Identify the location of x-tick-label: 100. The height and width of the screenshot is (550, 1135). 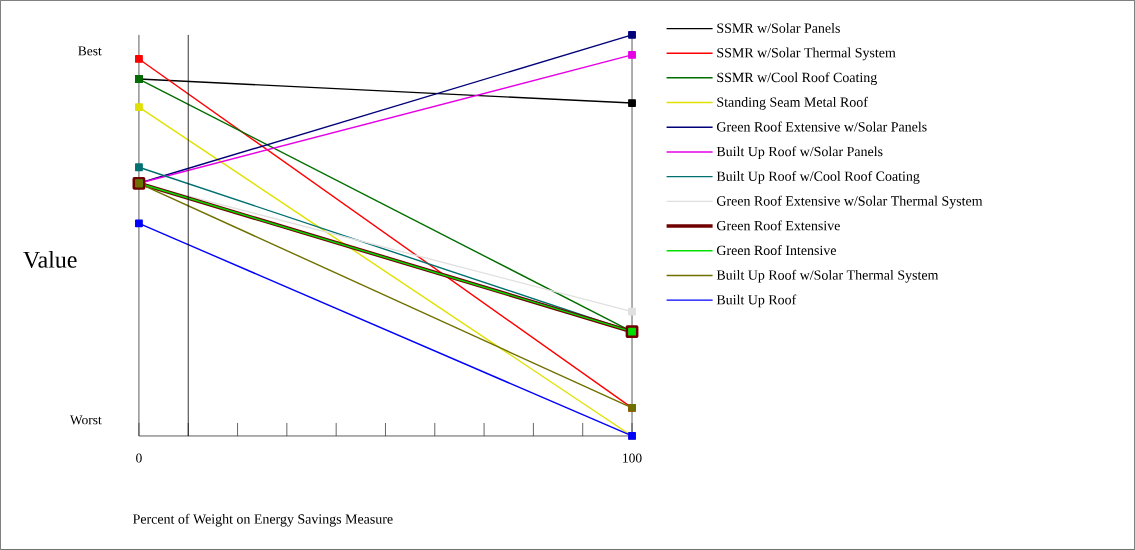
(632, 458).